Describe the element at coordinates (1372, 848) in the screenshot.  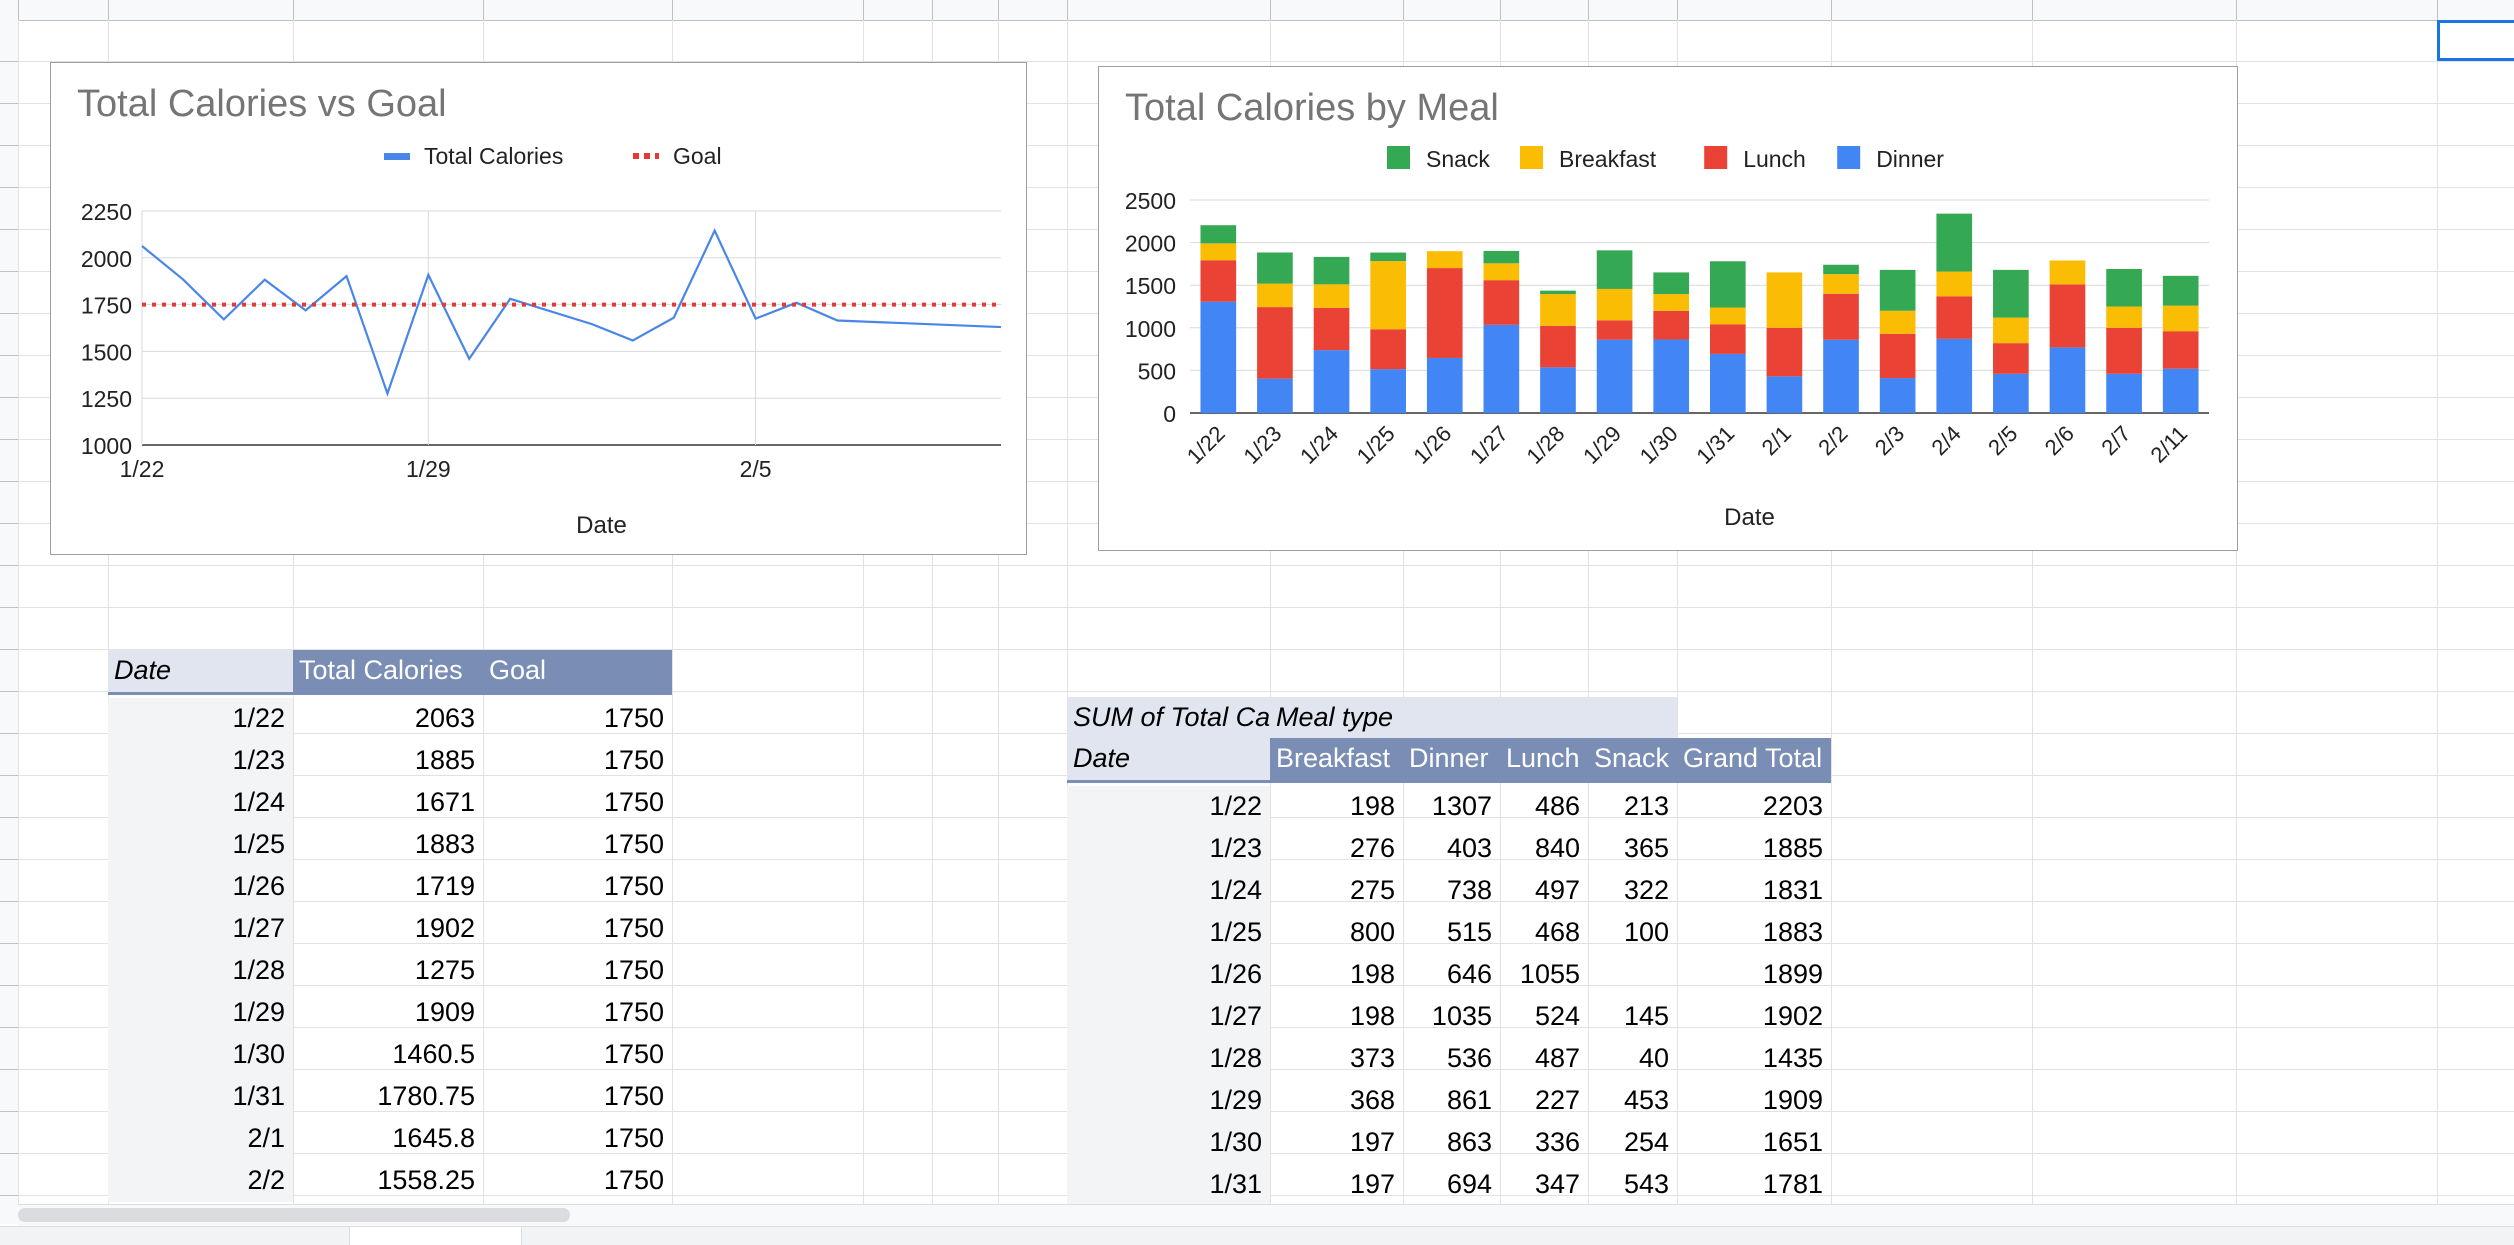
I see `pivot-cell: 276` at that location.